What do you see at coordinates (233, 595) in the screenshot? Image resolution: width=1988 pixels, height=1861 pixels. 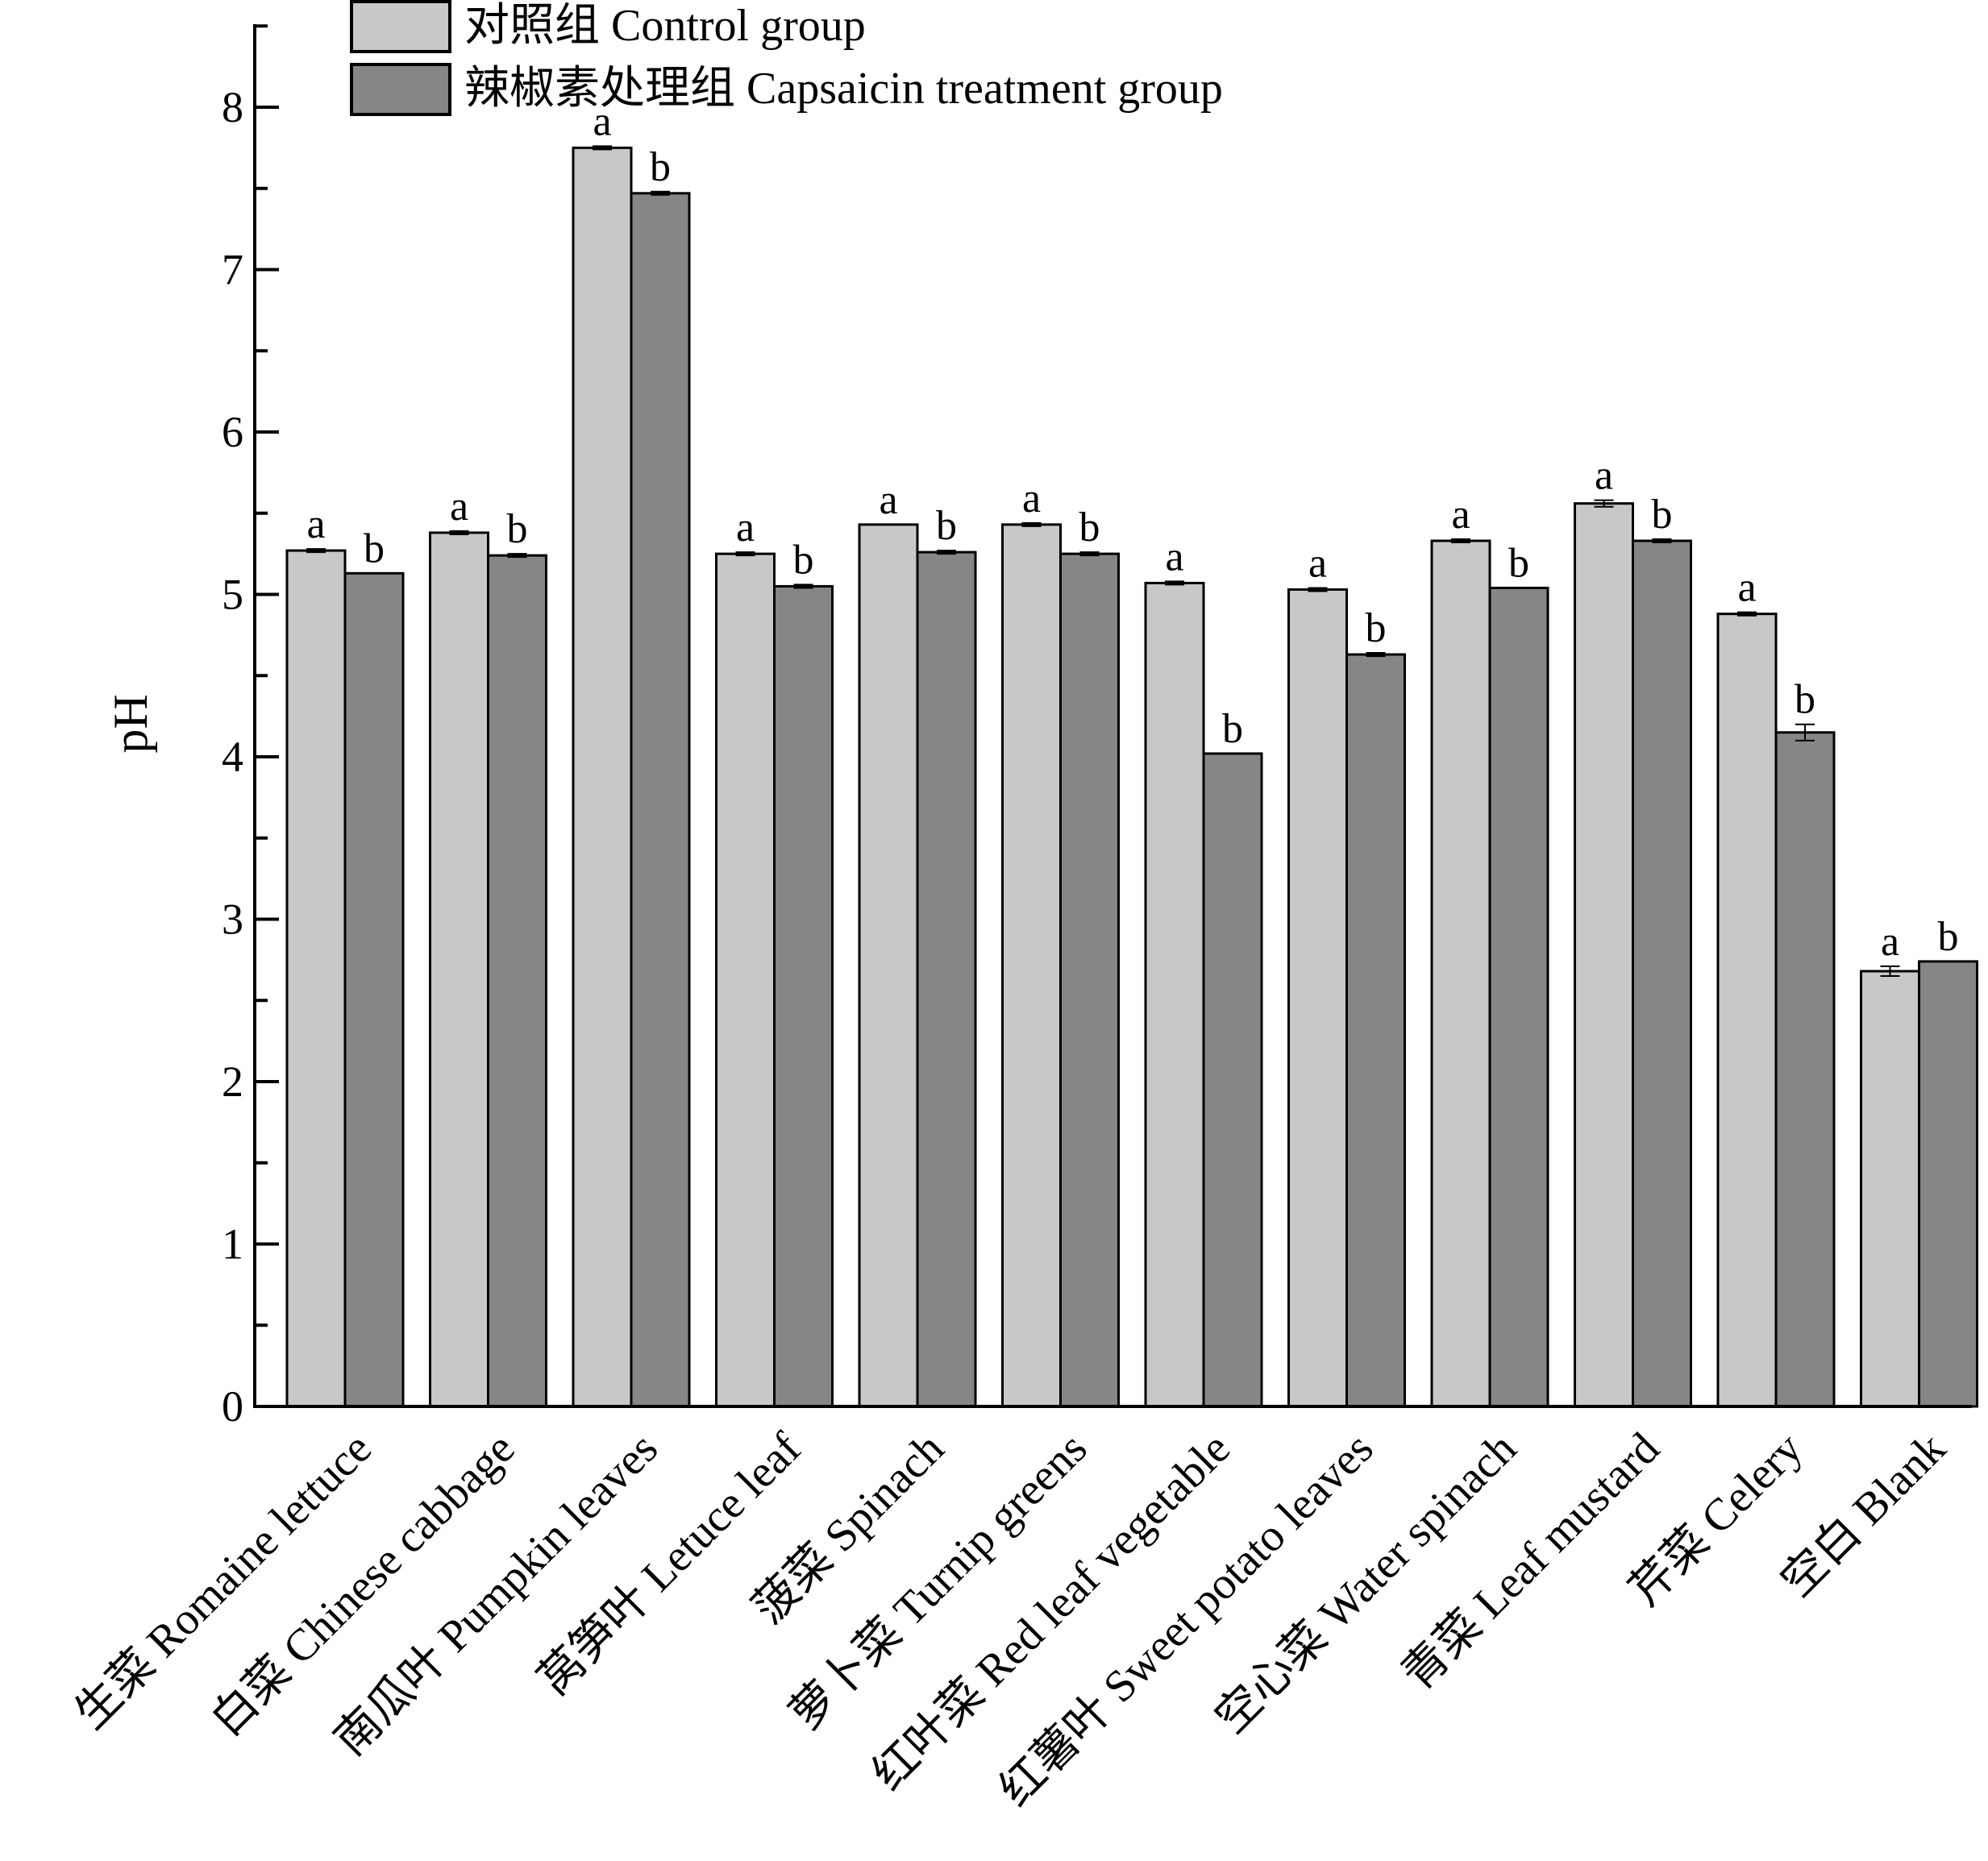 I see `y-tick-label: 5` at bounding box center [233, 595].